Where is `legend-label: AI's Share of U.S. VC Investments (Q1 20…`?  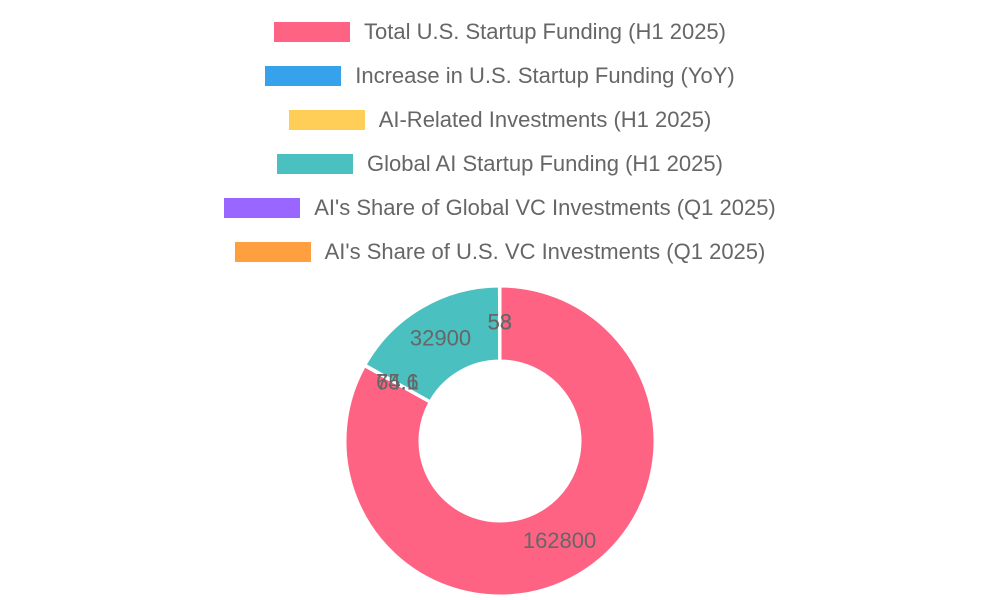 legend-label: AI's Share of U.S. VC Investments (Q1 20… is located at coordinates (545, 251).